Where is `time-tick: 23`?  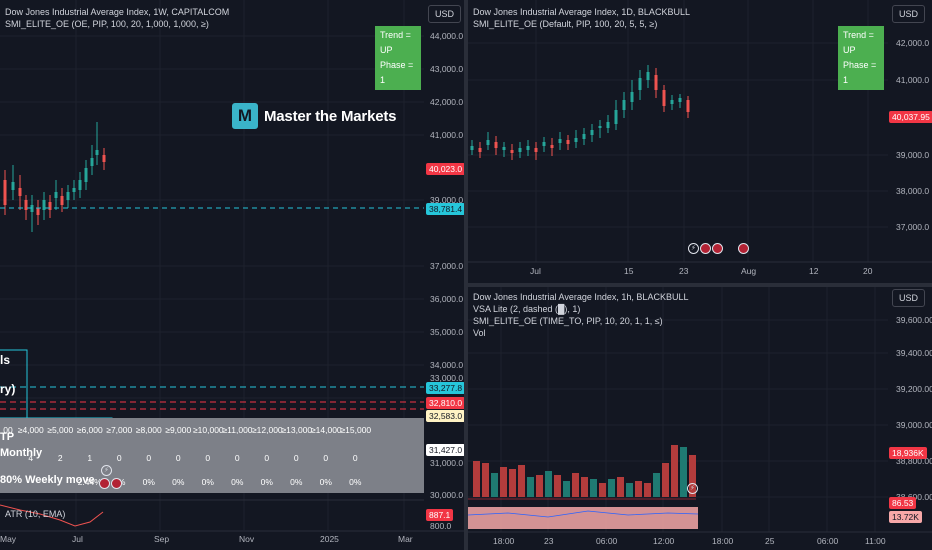
time-tick: 23 is located at coordinates (549, 541).